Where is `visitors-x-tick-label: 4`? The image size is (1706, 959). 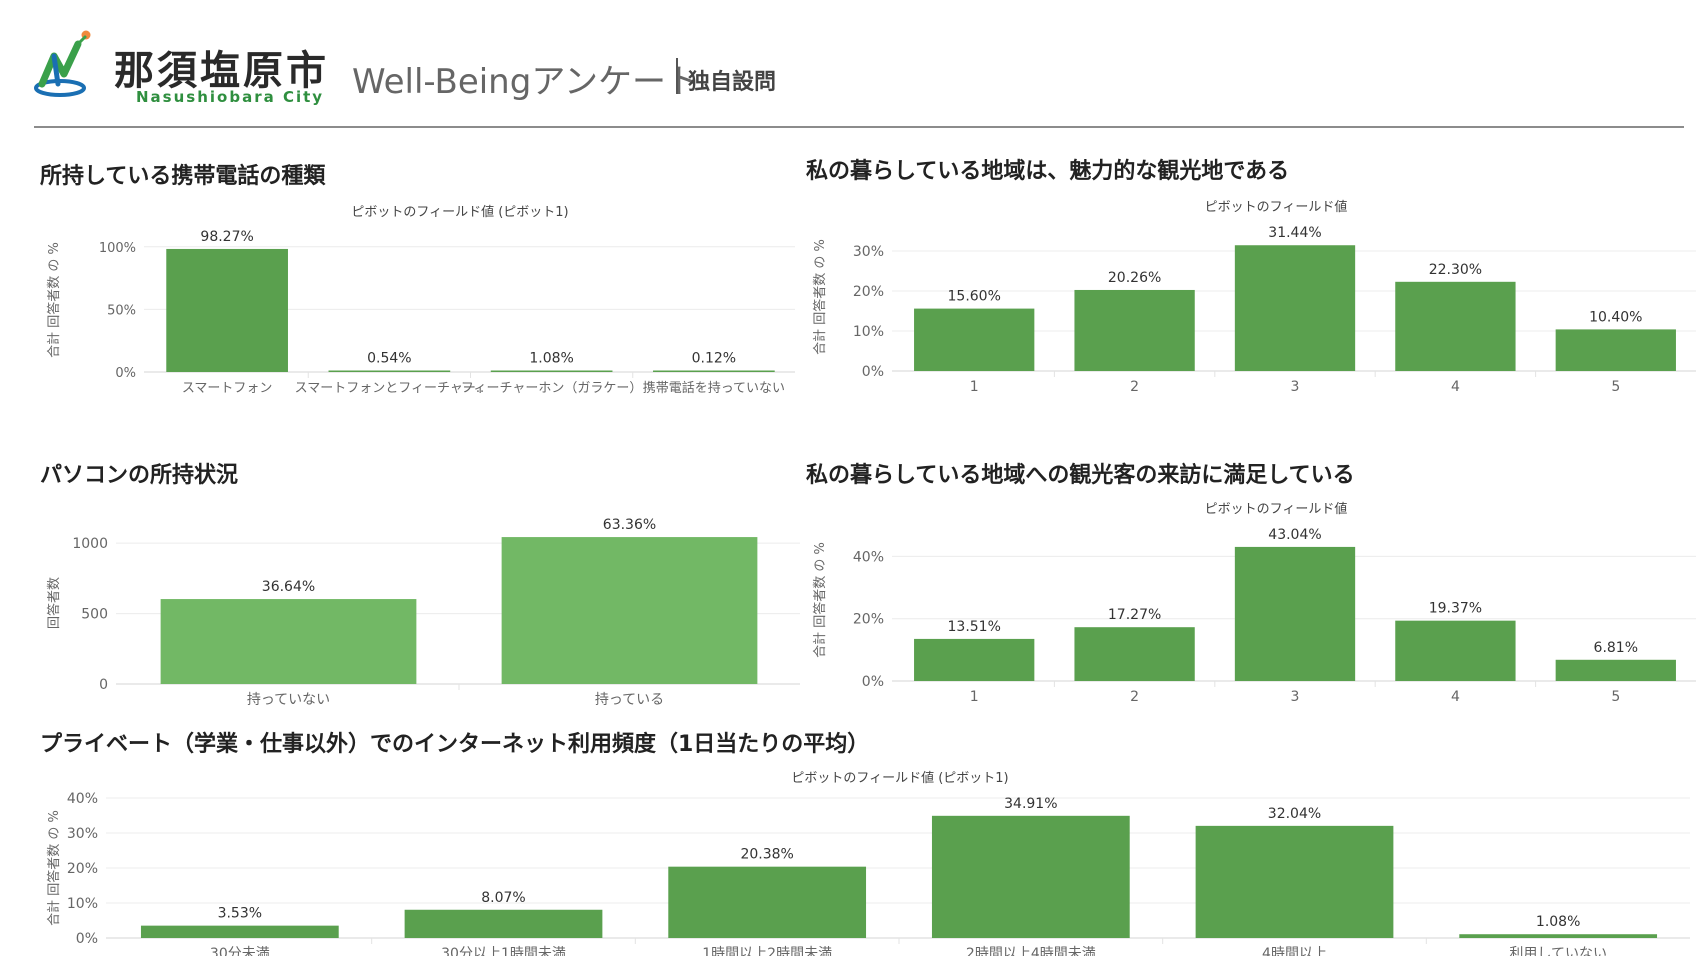
visitors-x-tick-label: 4 is located at coordinates (1455, 697).